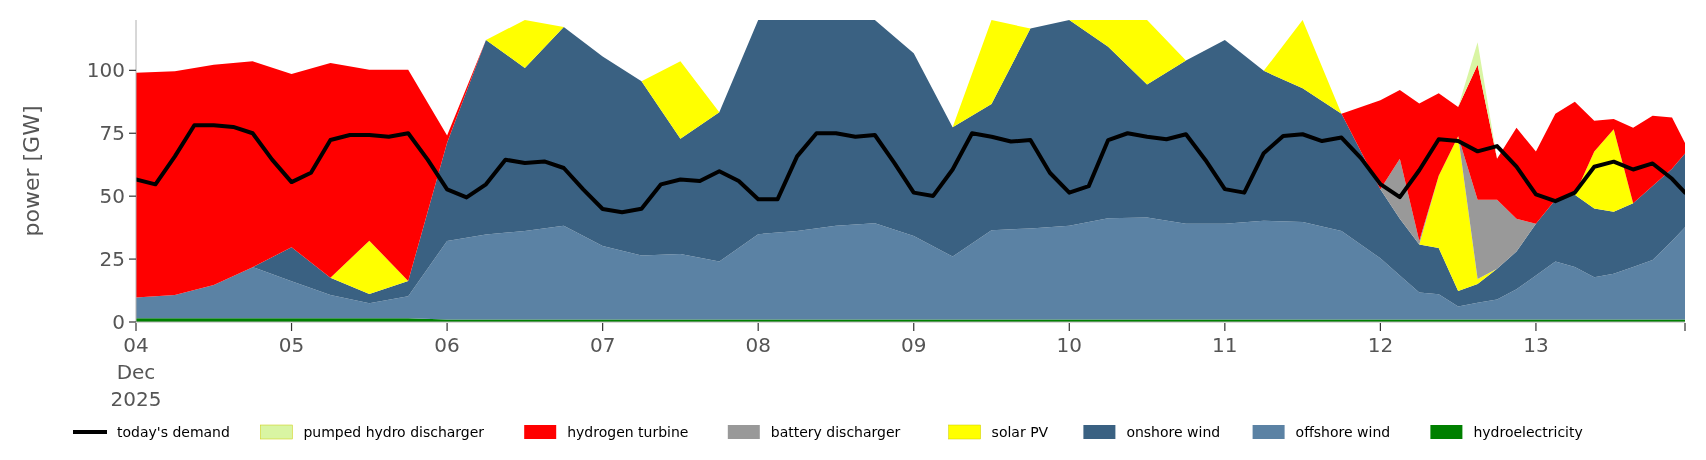 Image resolution: width=1706 pixels, height=460 pixels. I want to click on x-tick-label: 04 Dec 2025, so click(136, 372).